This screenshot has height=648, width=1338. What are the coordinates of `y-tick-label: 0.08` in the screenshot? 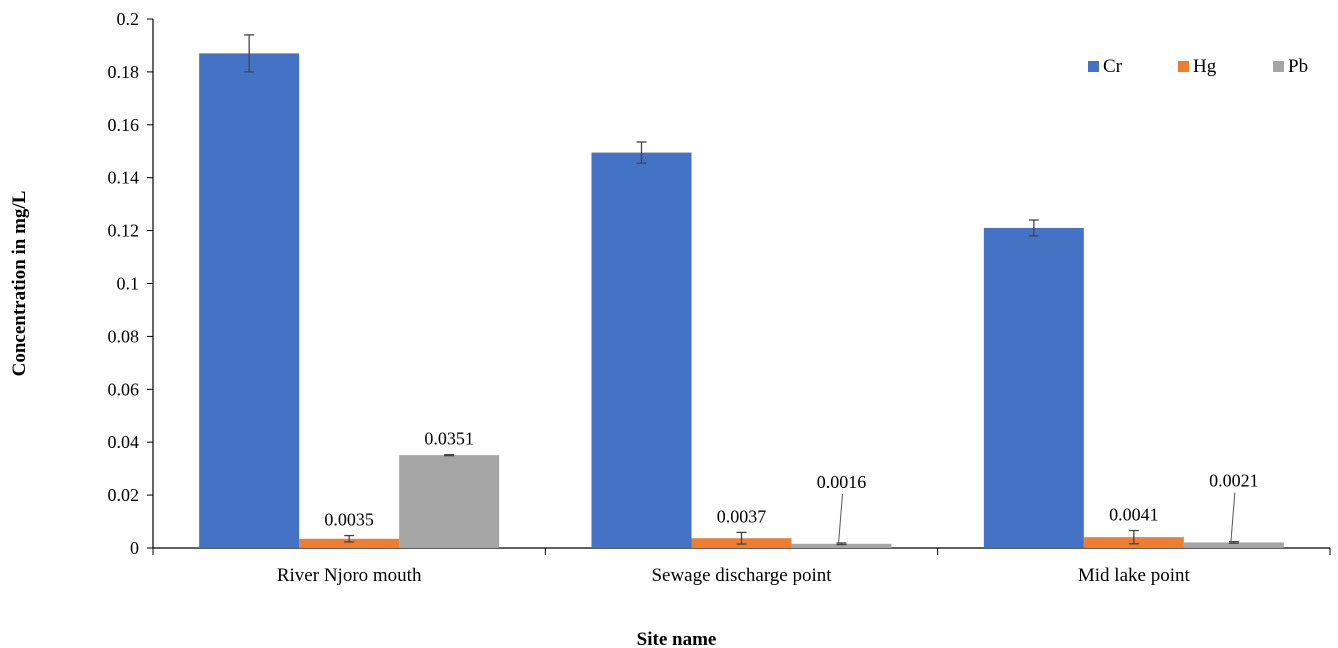 It's located at (124, 336).